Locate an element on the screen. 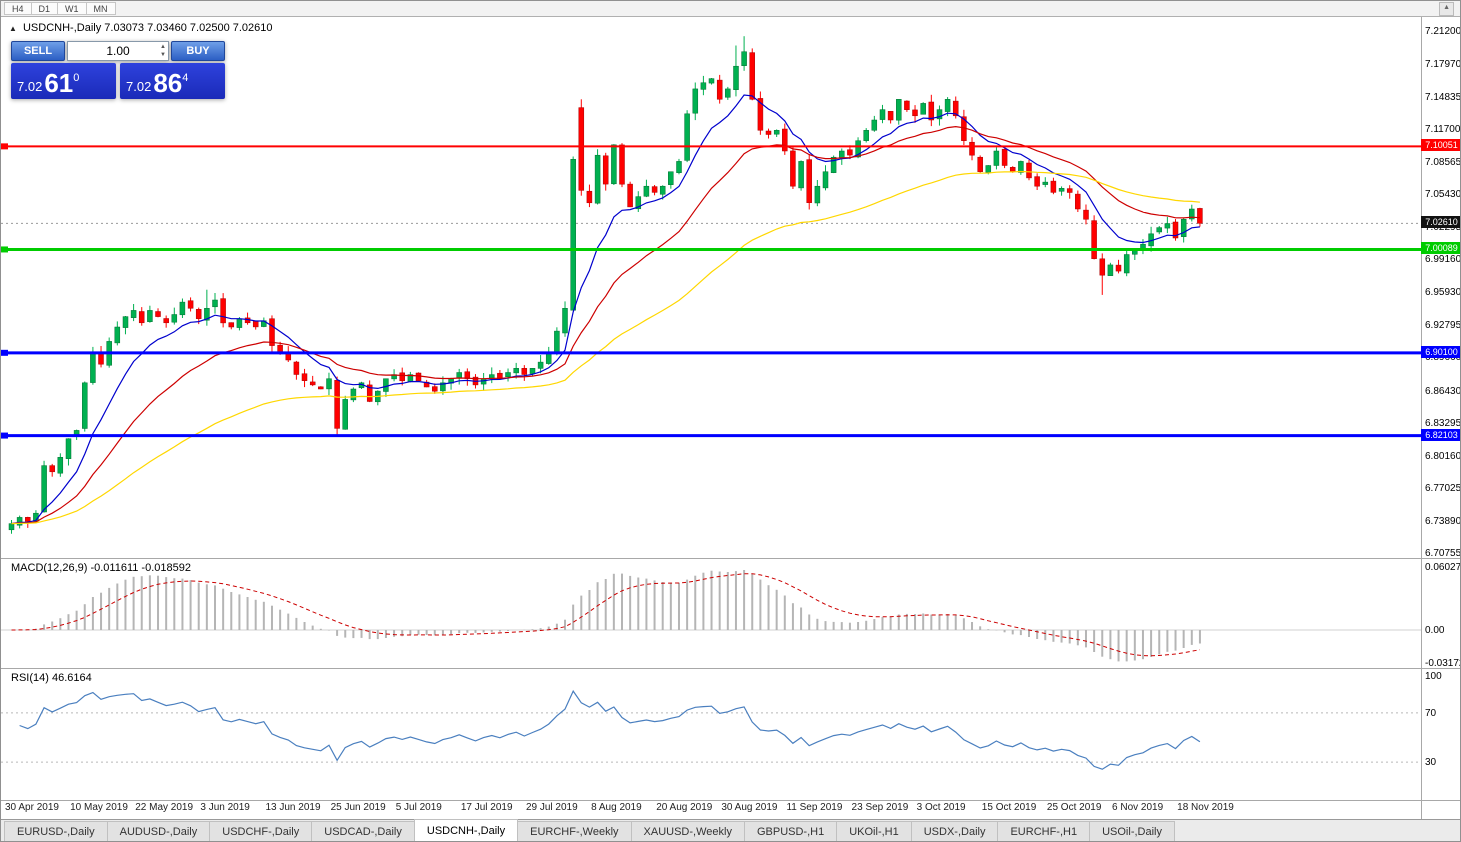 This screenshot has height=842, width=1461. volume-value: 1.00 is located at coordinates (118, 51).